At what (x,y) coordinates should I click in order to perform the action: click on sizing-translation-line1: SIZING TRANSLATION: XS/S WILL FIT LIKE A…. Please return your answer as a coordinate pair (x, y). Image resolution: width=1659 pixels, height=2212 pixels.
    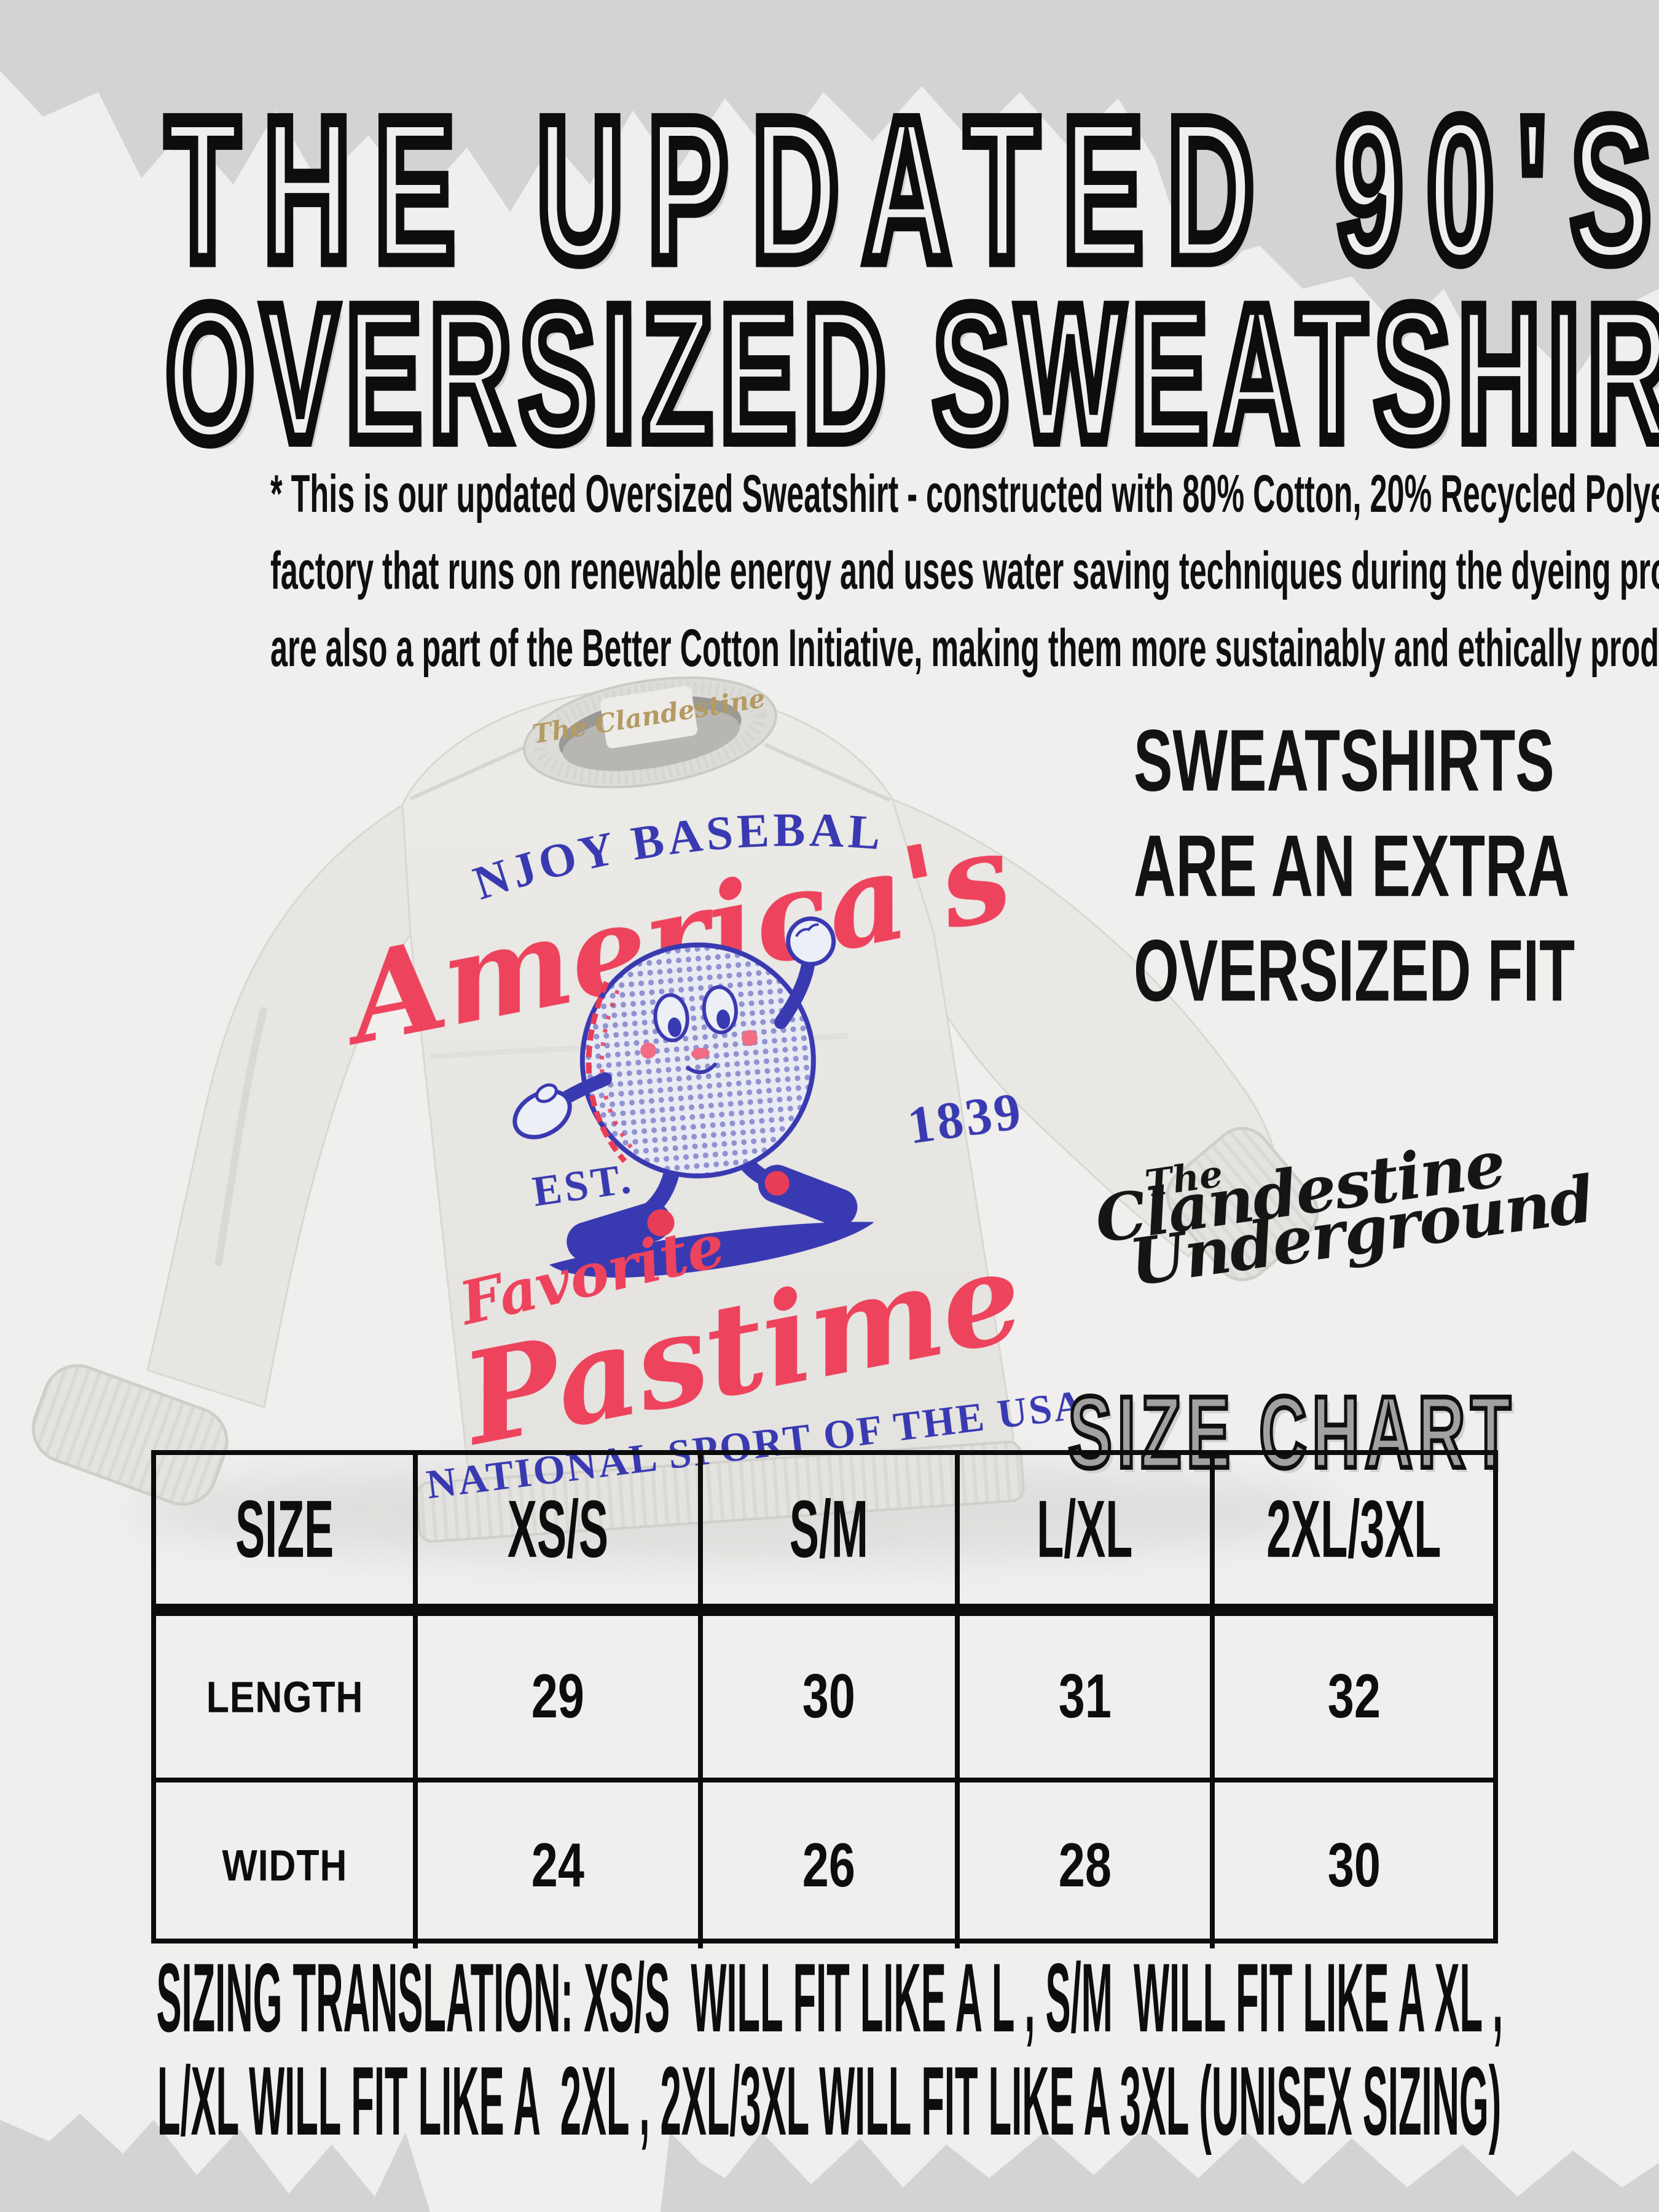
    Looking at the image, I should click on (829, 1998).